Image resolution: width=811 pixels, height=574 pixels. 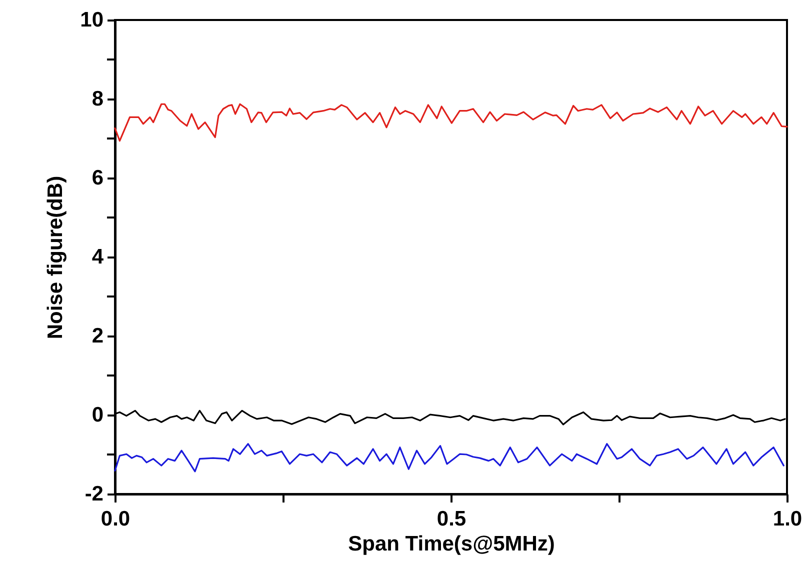 What do you see at coordinates (98, 336) in the screenshot?
I see `y-tick-label: 2` at bounding box center [98, 336].